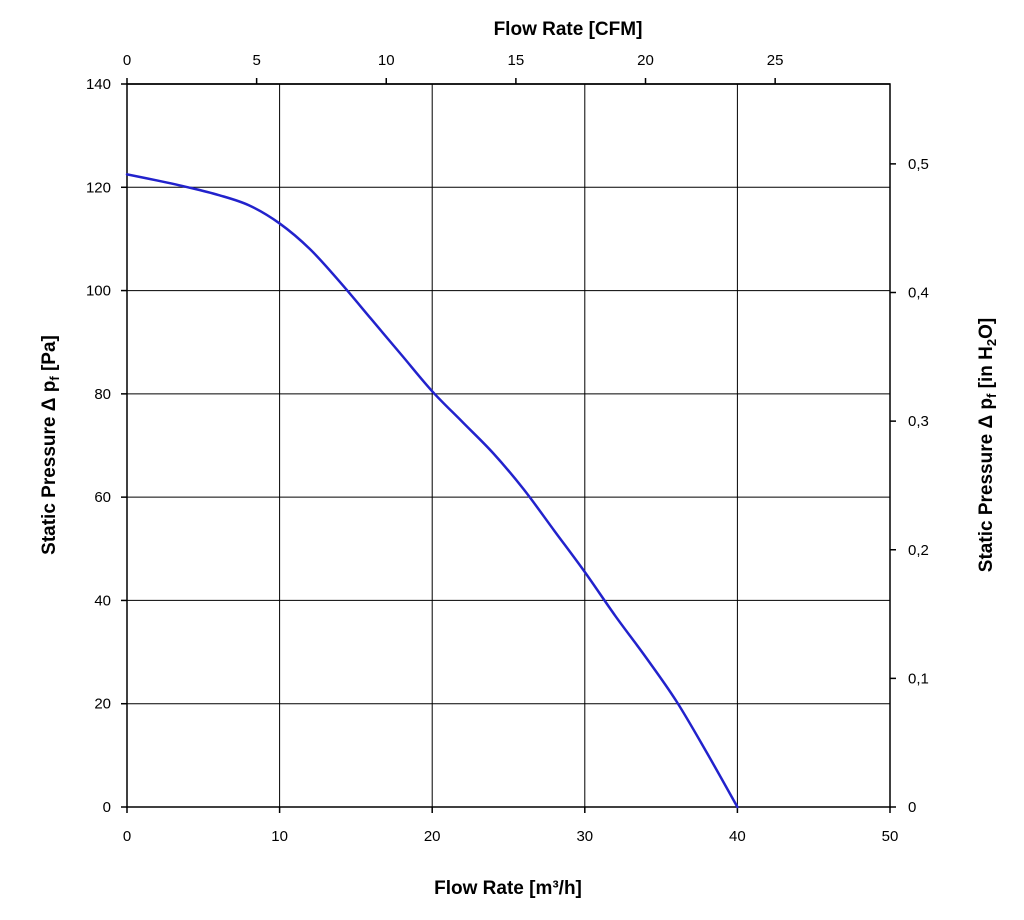  I want to click on y-left-tick-label-7: 140, so click(98, 84).